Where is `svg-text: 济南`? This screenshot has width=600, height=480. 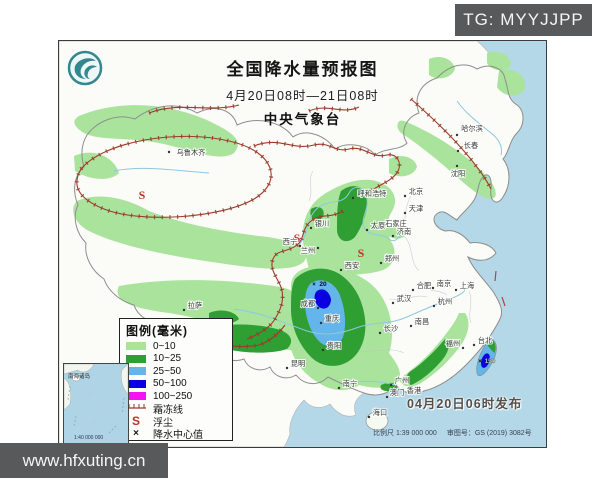
svg-text: 济南 is located at coordinates (404, 231).